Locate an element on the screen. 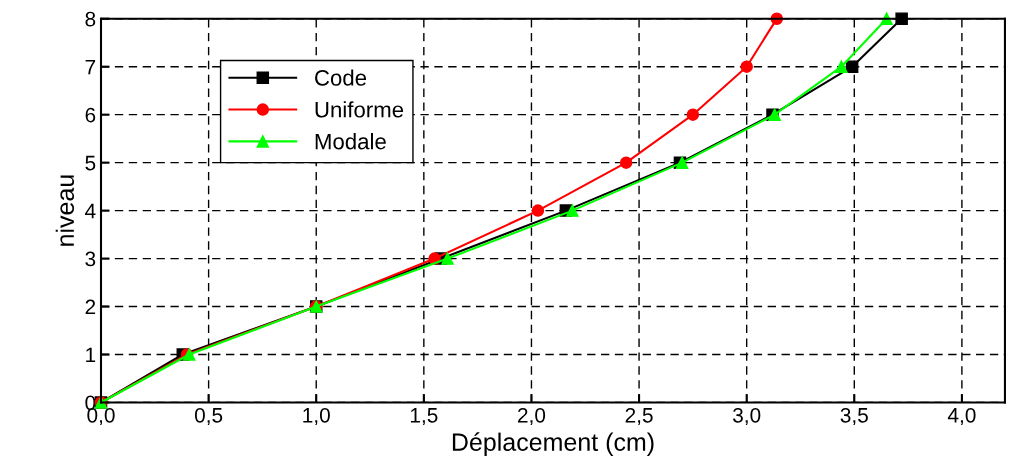  x-tick-label: 2,5 is located at coordinates (639, 416).